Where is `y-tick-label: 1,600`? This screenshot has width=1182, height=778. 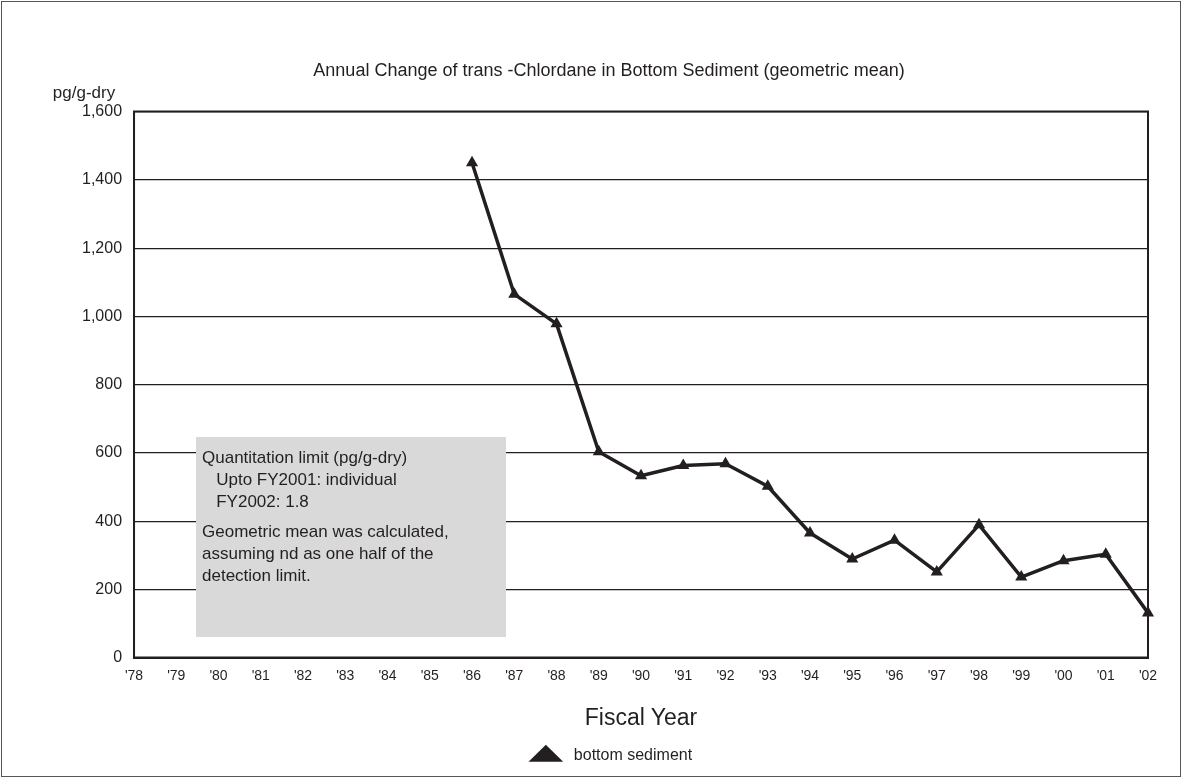
y-tick-label: 1,600 is located at coordinates (102, 111).